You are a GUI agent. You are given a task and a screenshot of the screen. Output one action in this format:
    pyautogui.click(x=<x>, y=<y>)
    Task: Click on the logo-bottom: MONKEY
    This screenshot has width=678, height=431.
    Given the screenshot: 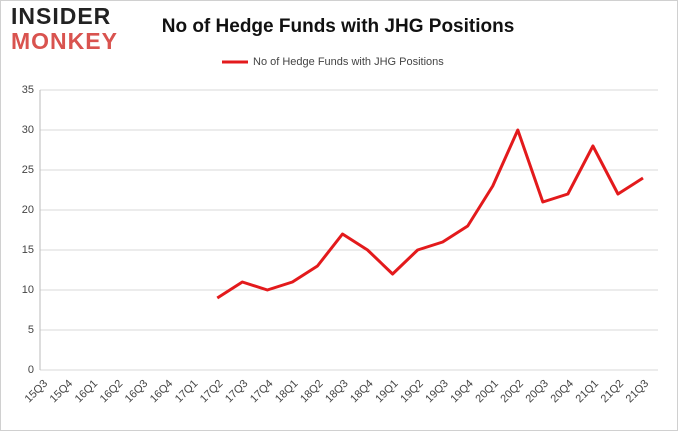 What is the action you would take?
    pyautogui.click(x=64, y=41)
    